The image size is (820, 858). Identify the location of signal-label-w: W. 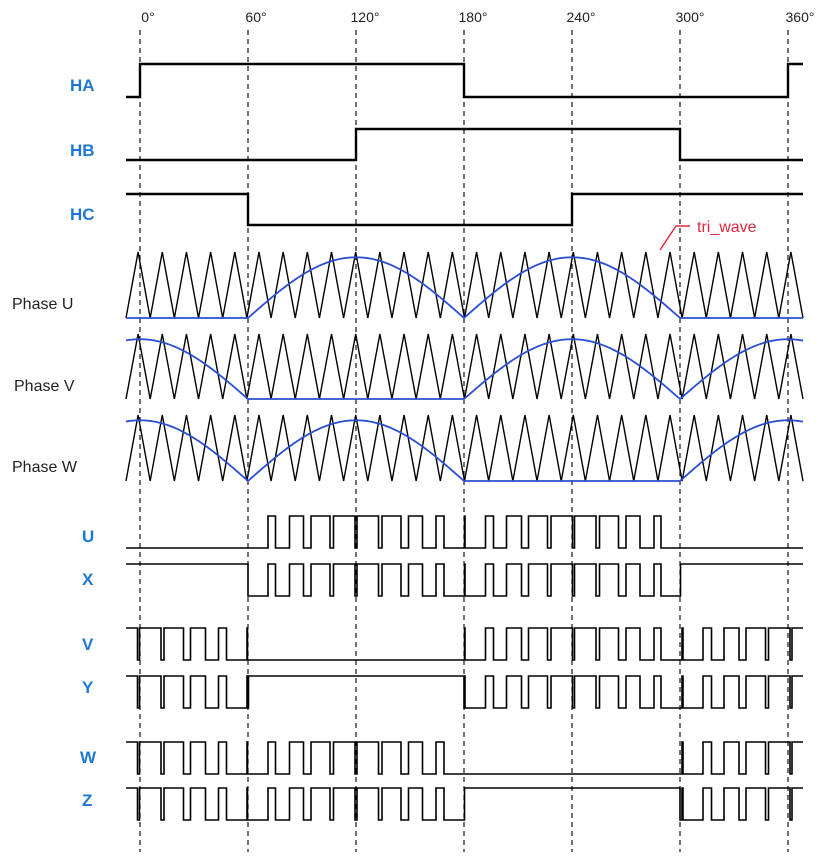
(88, 757).